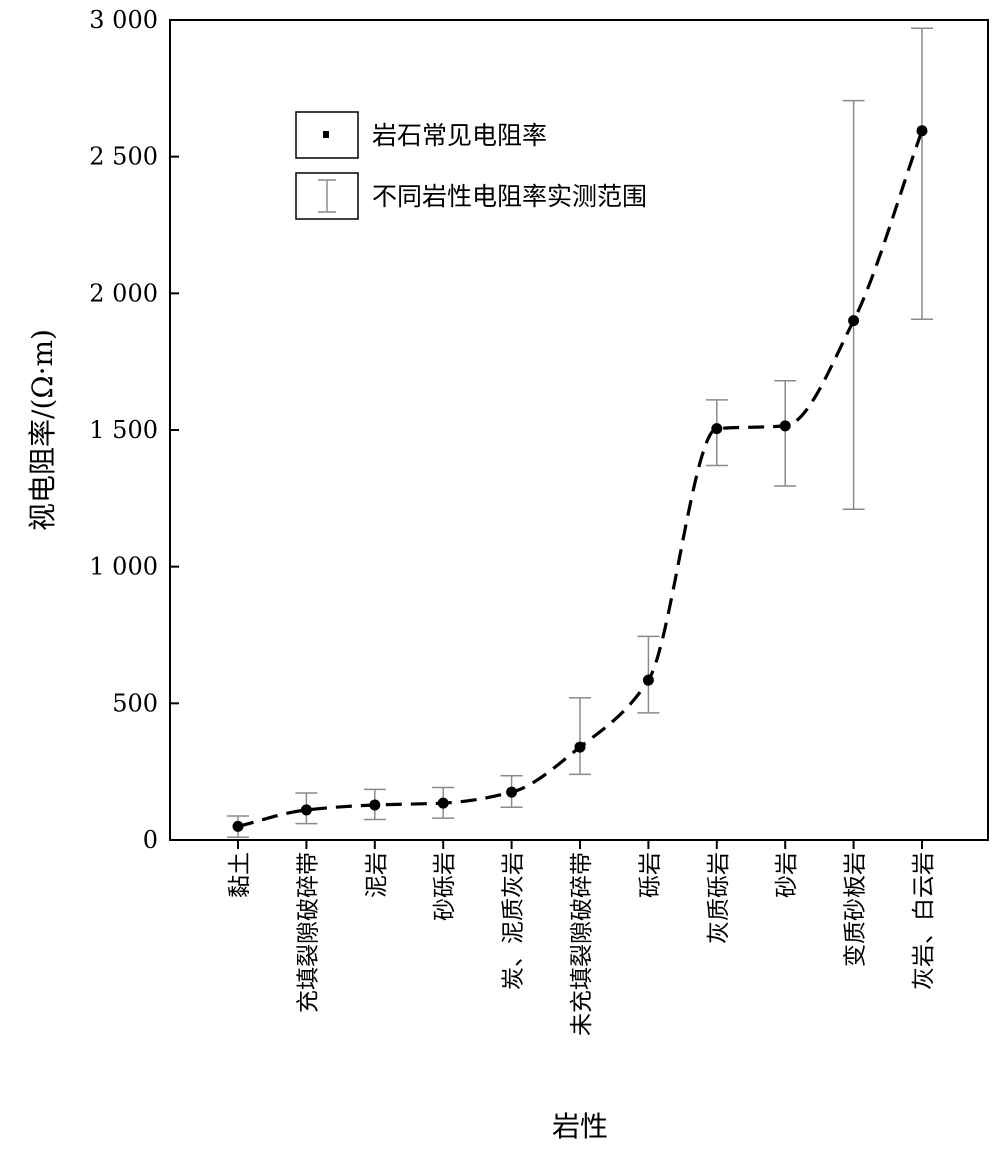 This screenshot has height=1158, width=1000. Describe the element at coordinates (123, 430) in the screenshot. I see `y-tick-label: 1 500` at that location.